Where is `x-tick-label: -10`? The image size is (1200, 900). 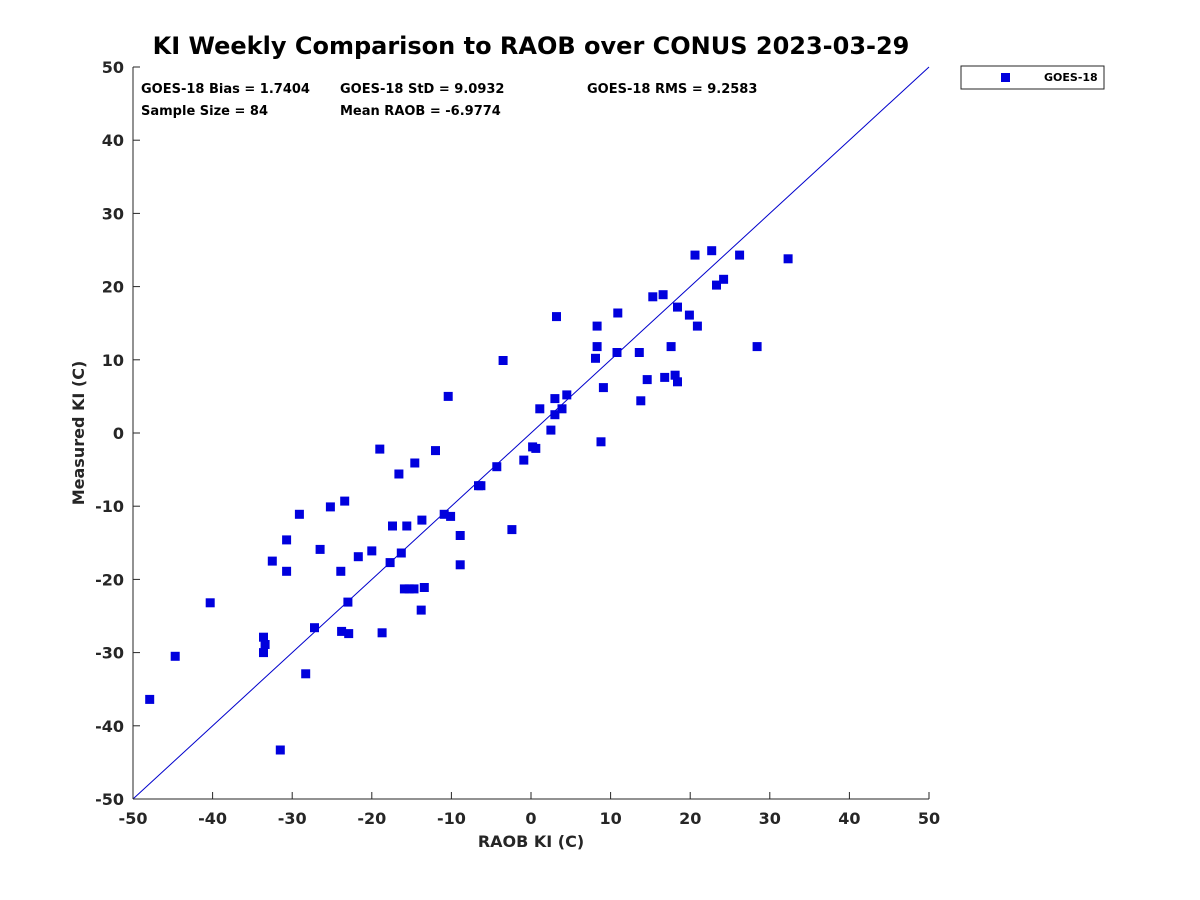
x-tick-label: -10 is located at coordinates (451, 818).